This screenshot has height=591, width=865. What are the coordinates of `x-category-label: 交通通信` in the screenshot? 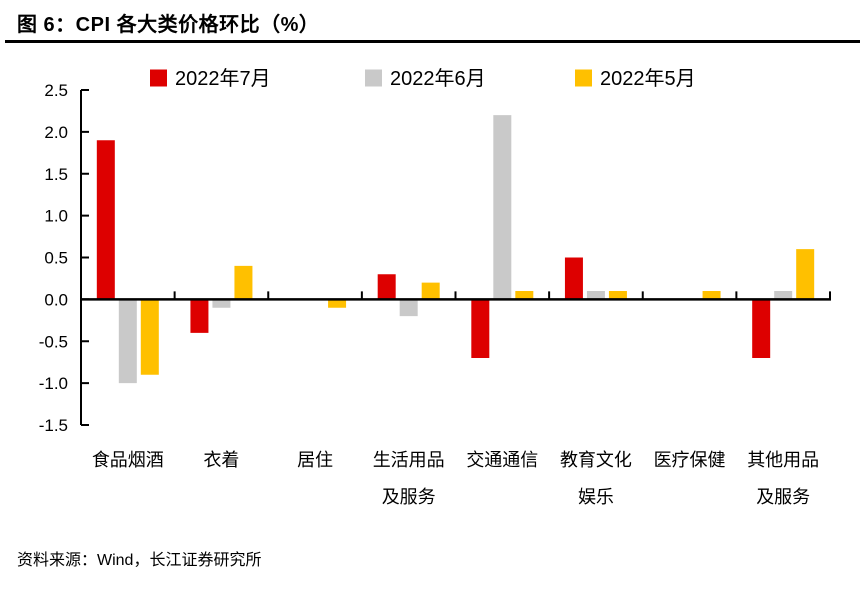 It's located at (502, 460).